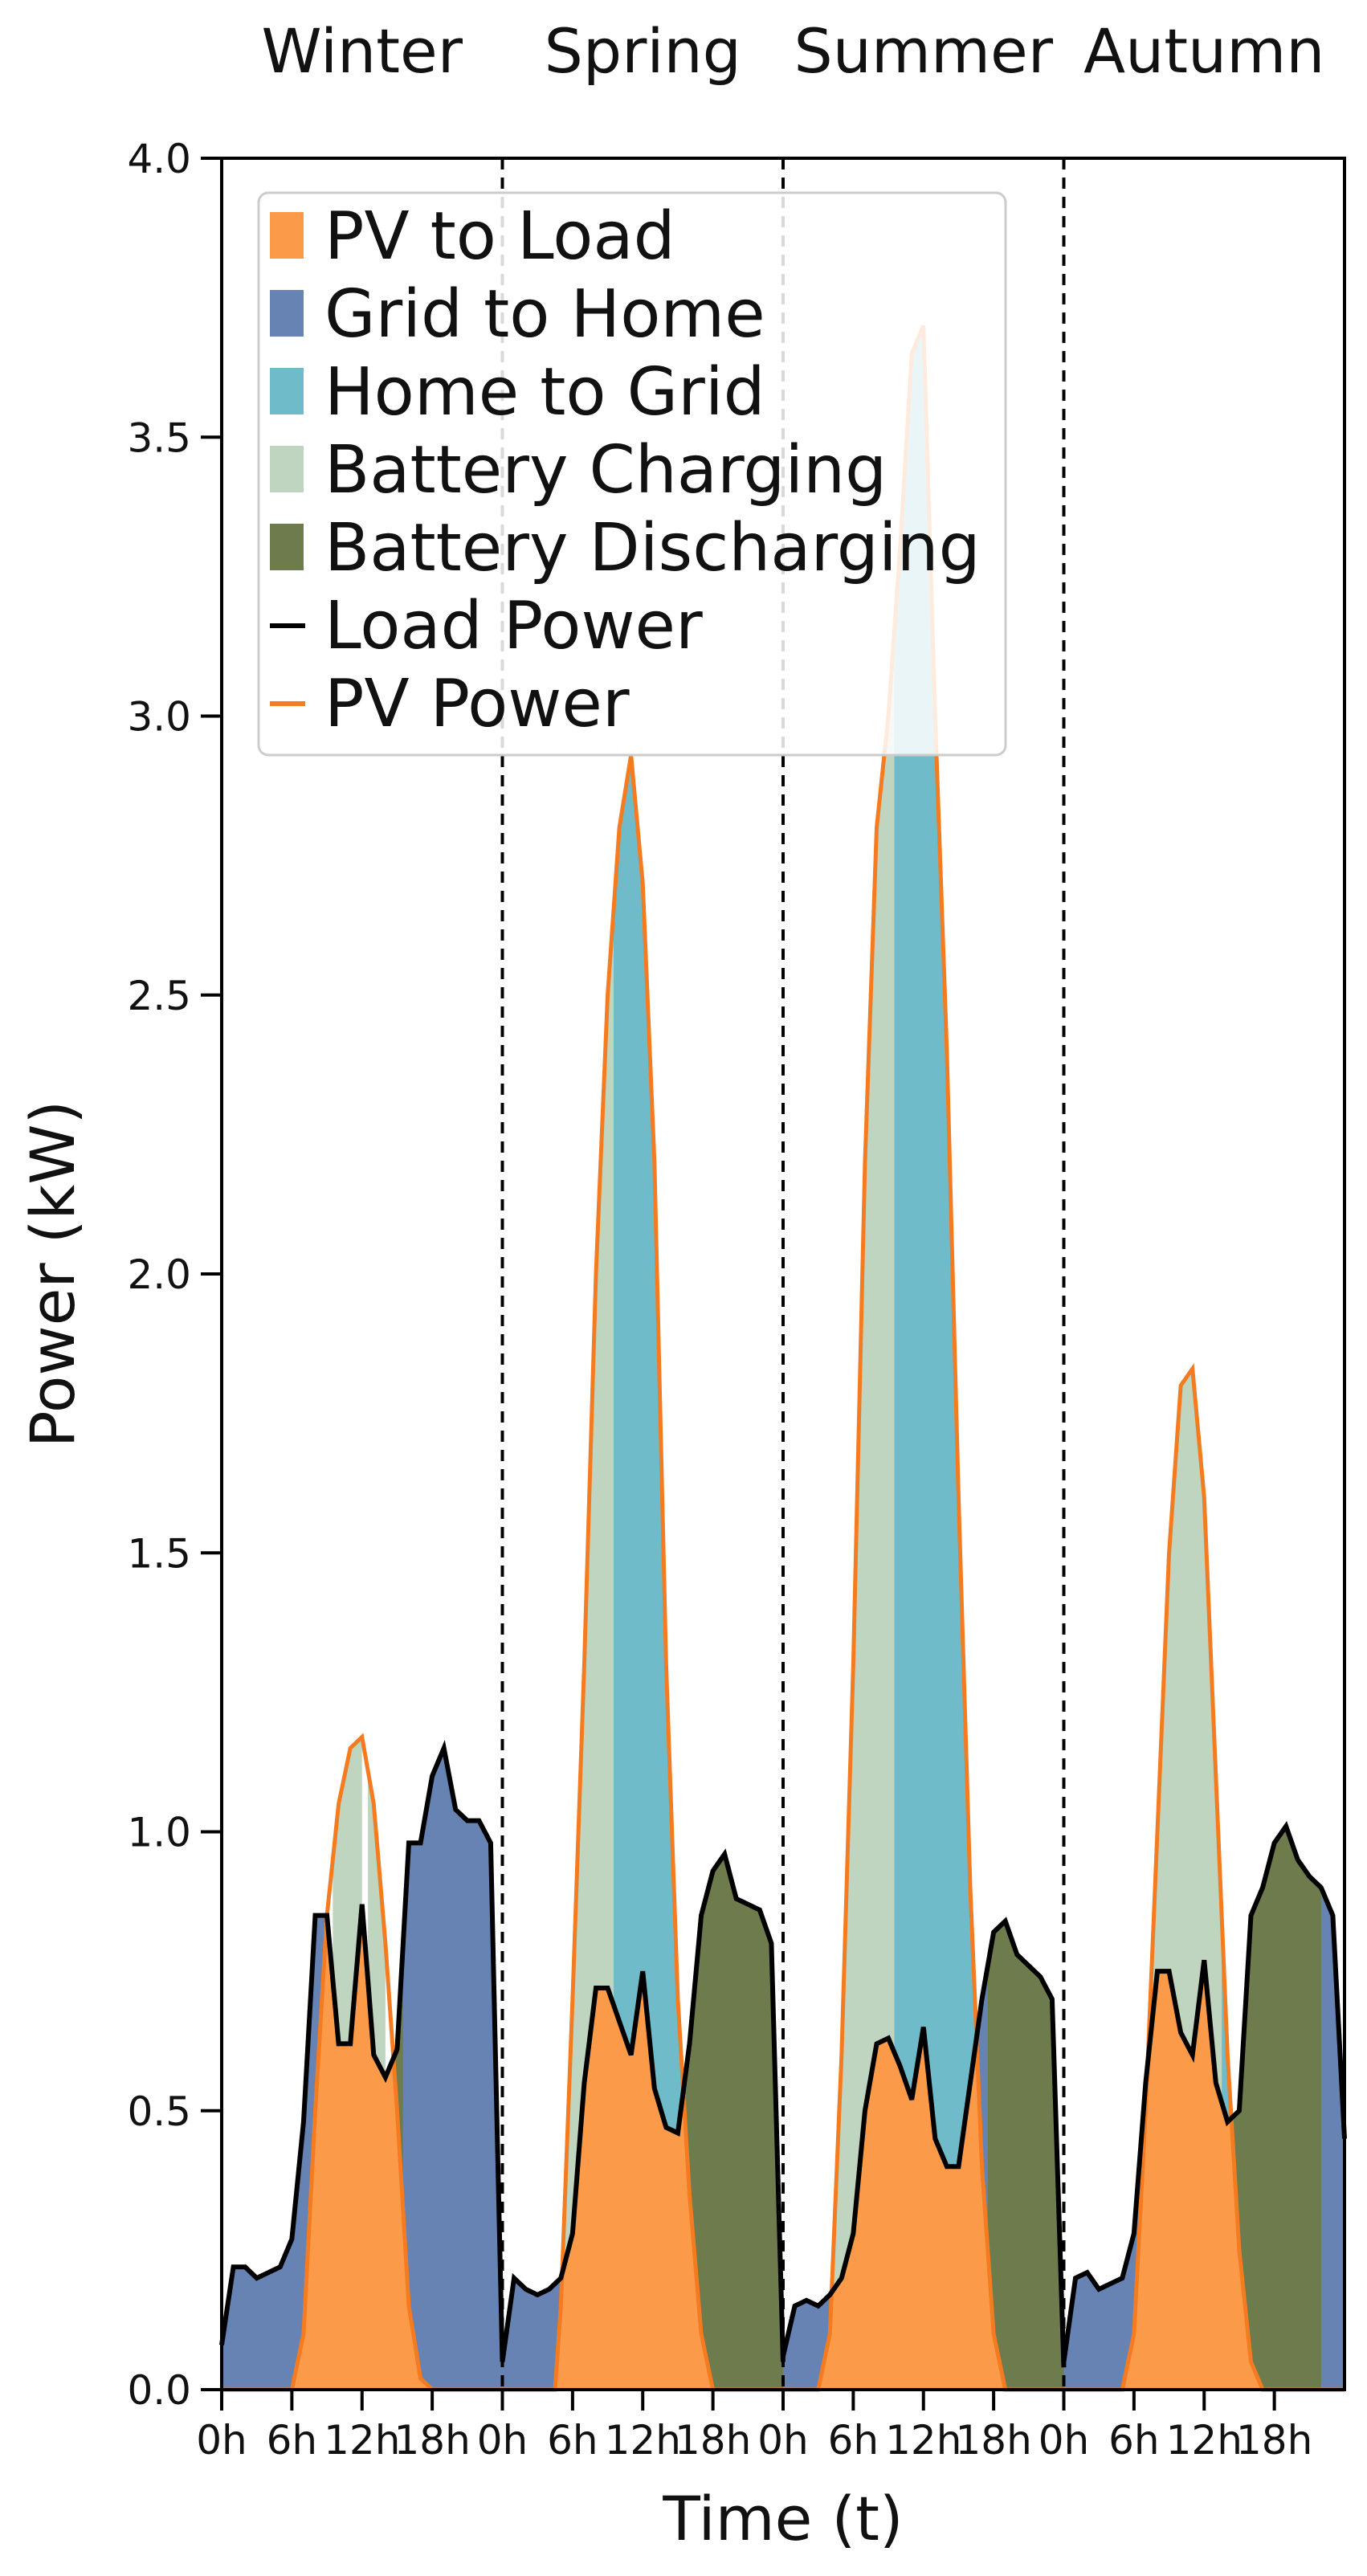 Image resolution: width=1367 pixels, height=2576 pixels. What do you see at coordinates (652, 548) in the screenshot?
I see `legend-label: Battery Discharging` at bounding box center [652, 548].